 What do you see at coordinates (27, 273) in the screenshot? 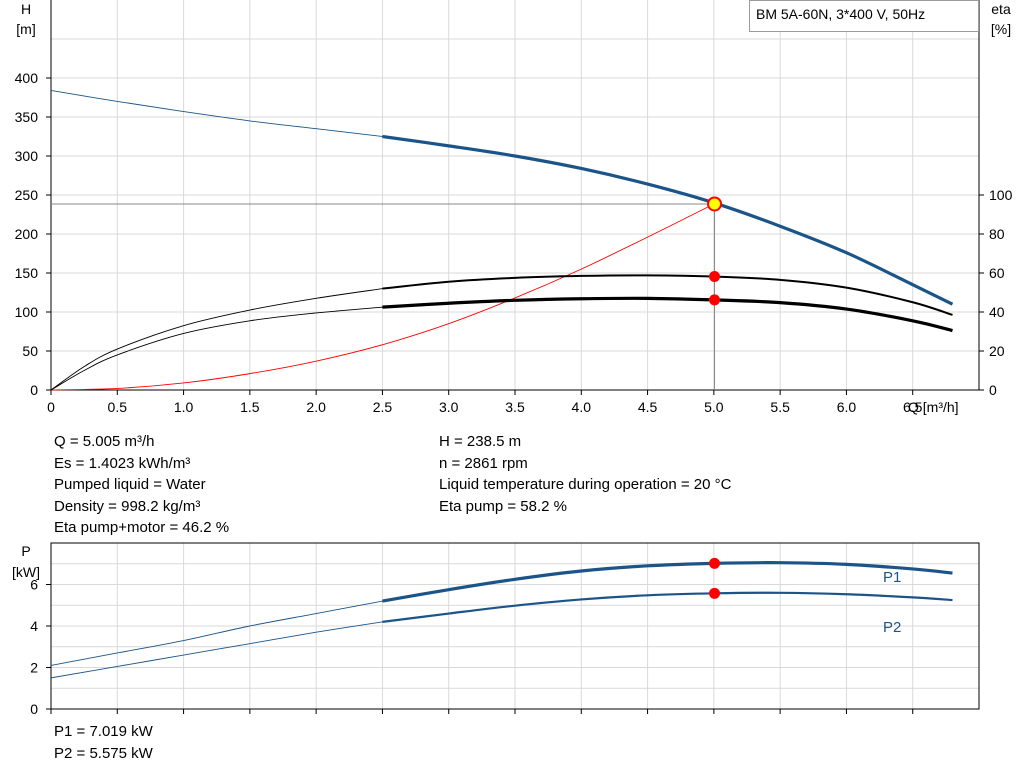
I see `y-tick-label-left: 150` at bounding box center [27, 273].